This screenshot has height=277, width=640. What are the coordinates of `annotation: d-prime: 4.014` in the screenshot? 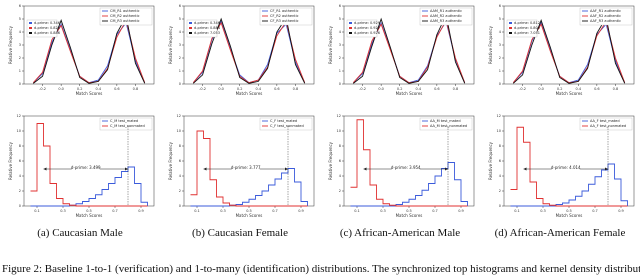 It's located at (566, 167).